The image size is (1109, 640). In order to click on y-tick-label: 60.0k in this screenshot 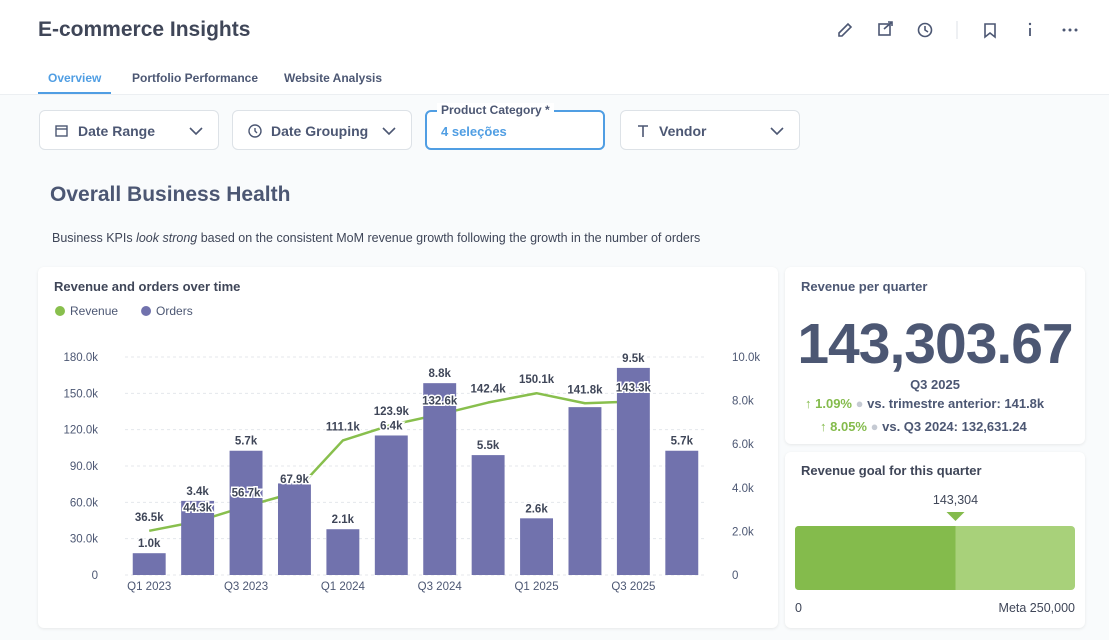, I will do `click(84, 503)`.